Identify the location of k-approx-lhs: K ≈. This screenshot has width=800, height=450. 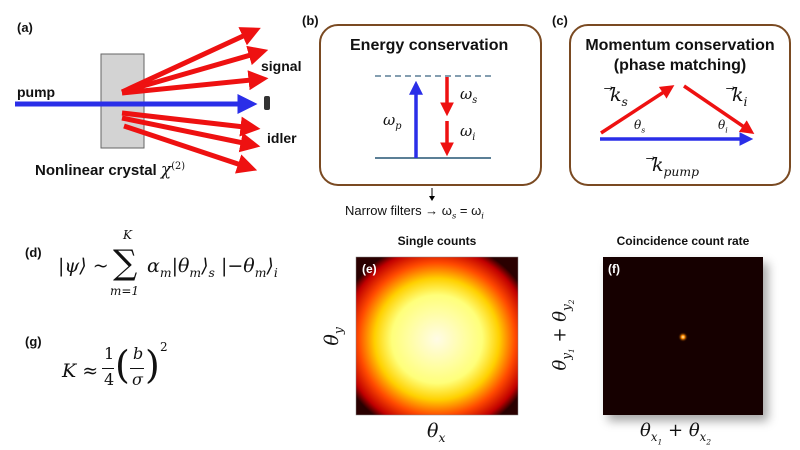
(80, 371).